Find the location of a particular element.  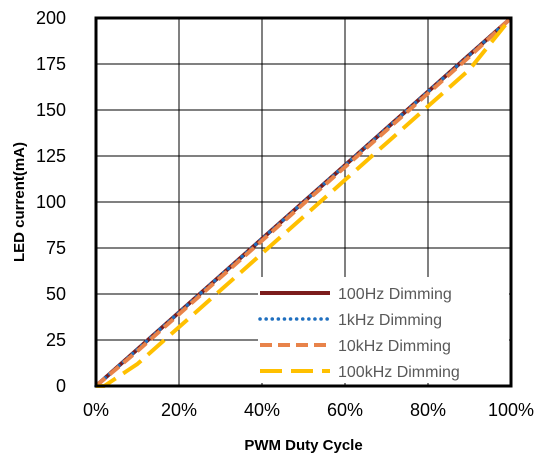

y-tick-label: 75 is located at coordinates (56, 248).